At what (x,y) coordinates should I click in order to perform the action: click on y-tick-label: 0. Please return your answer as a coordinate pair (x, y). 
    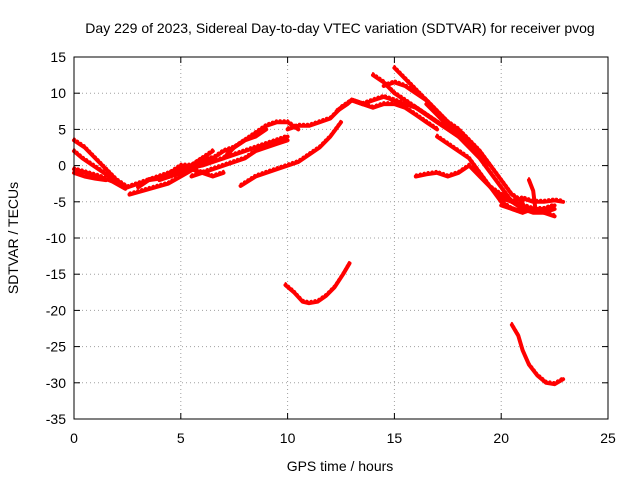
    Looking at the image, I should click on (62, 166).